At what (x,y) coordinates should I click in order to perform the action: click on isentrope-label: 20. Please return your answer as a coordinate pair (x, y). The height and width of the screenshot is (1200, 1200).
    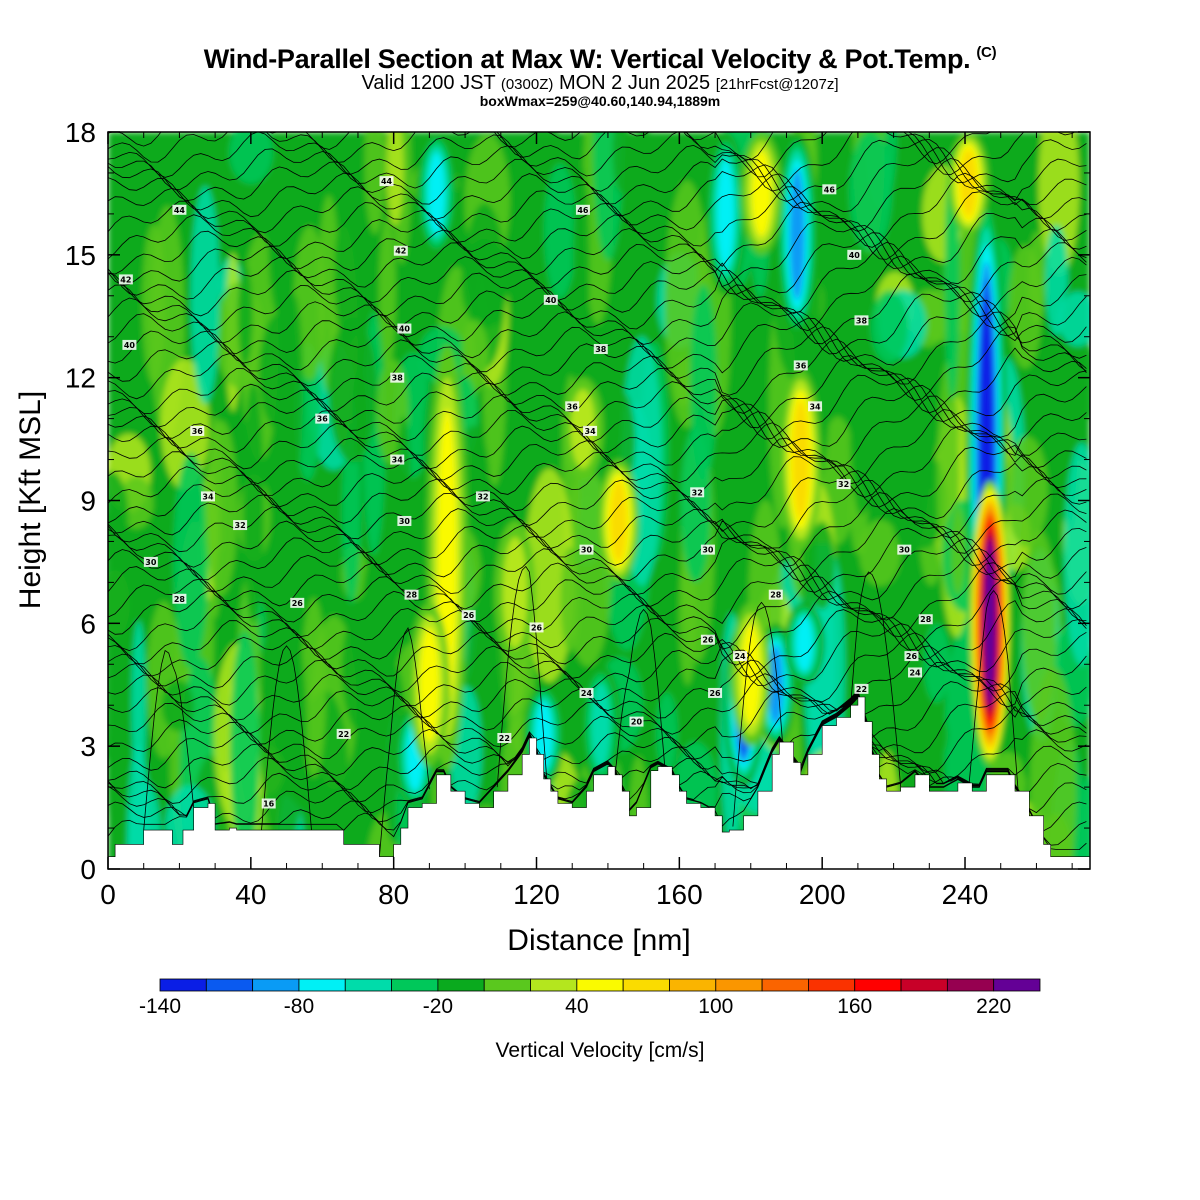
    Looking at the image, I should click on (636, 721).